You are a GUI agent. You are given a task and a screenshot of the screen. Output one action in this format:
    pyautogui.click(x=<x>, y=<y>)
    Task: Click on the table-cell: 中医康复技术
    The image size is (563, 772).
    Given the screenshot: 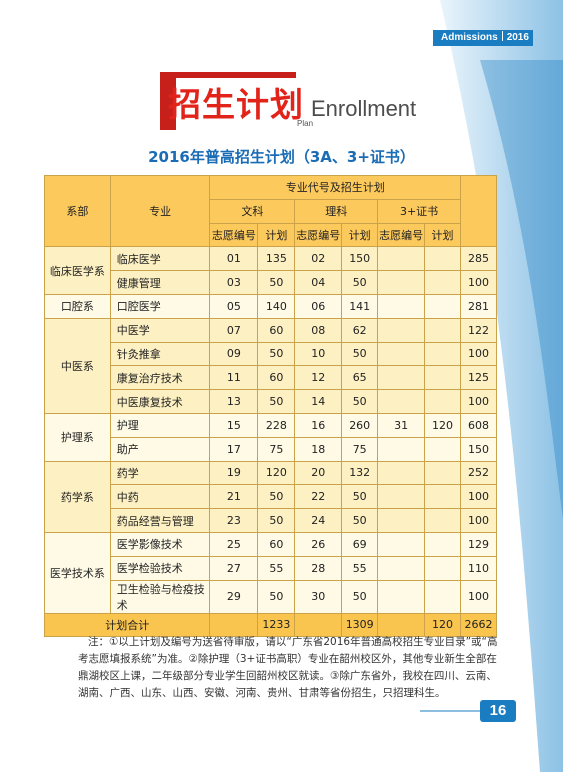 What is the action you would take?
    pyautogui.click(x=160, y=401)
    